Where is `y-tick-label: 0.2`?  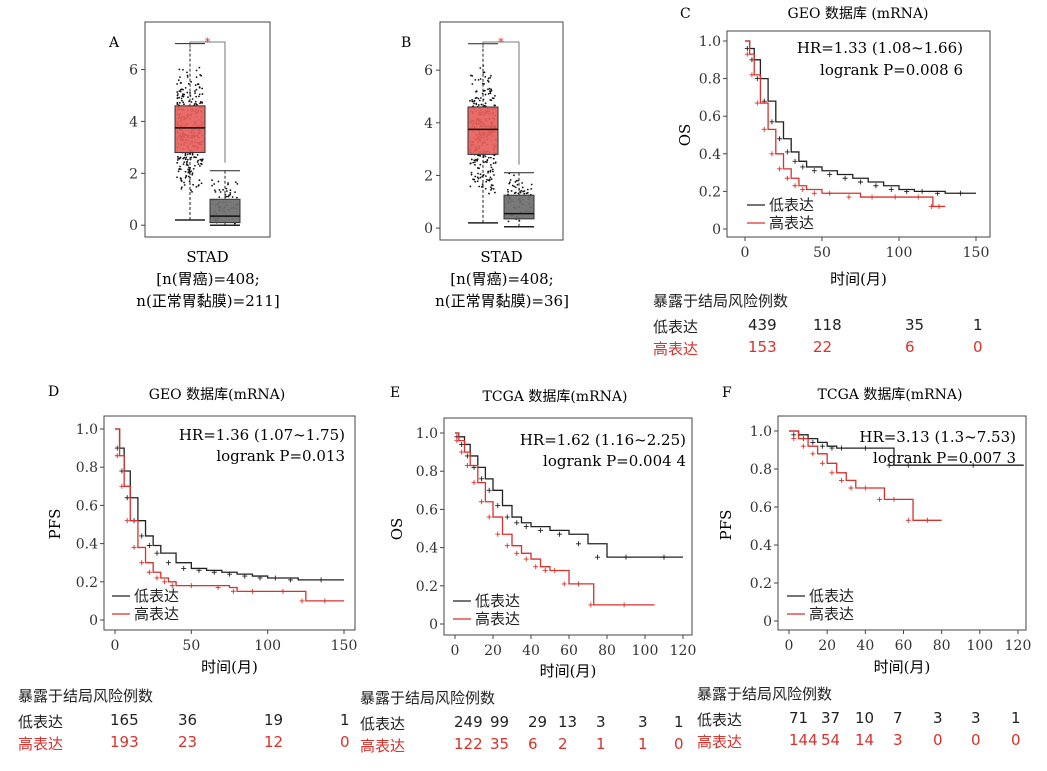 y-tick-label: 0.2 is located at coordinates (710, 192).